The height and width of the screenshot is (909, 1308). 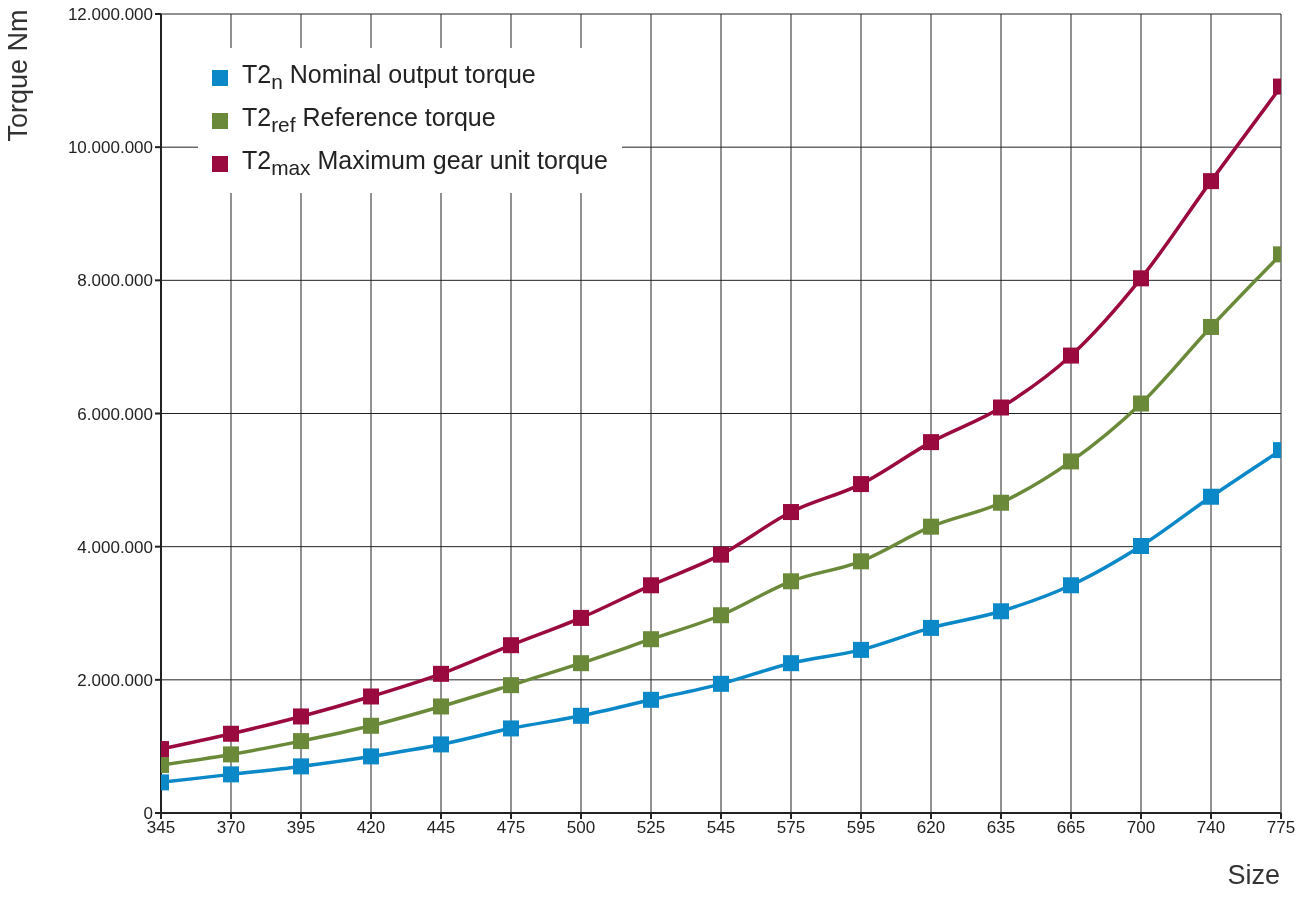 I want to click on x-tick-label: 420, so click(x=371, y=828).